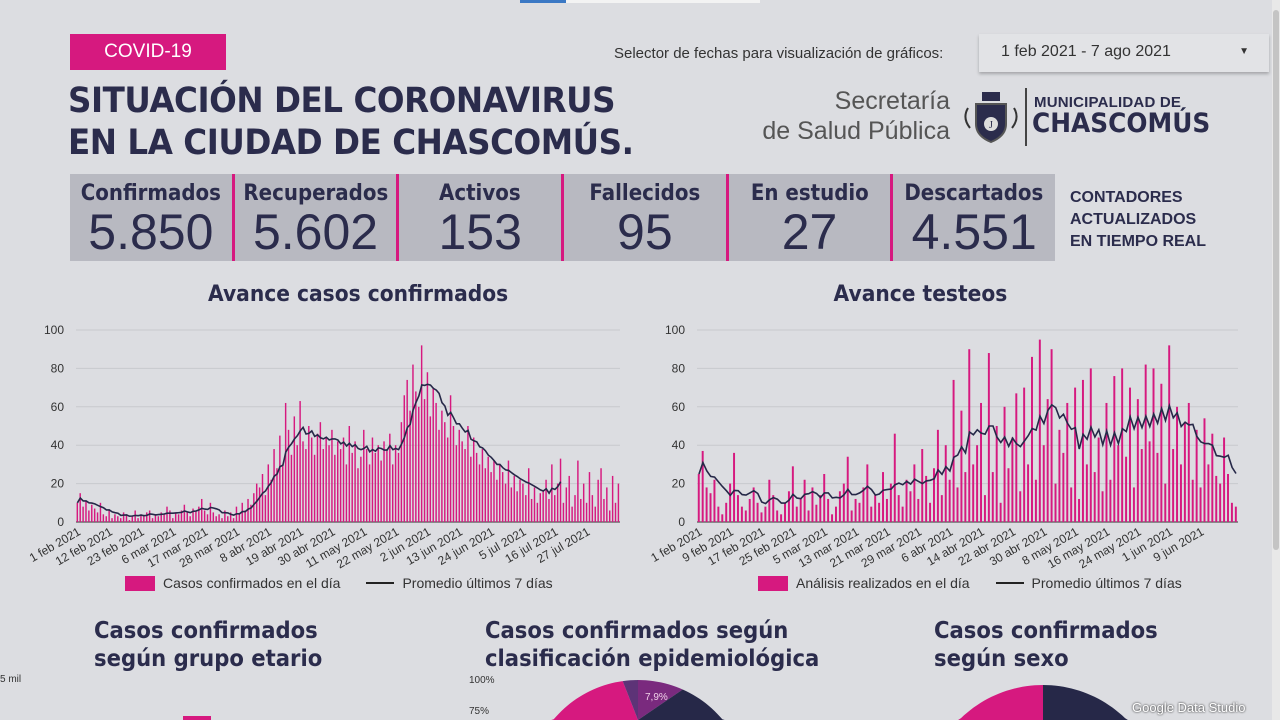 This screenshot has width=1280, height=720. I want to click on secretaria-line-2: de Salud Pública, so click(856, 131).